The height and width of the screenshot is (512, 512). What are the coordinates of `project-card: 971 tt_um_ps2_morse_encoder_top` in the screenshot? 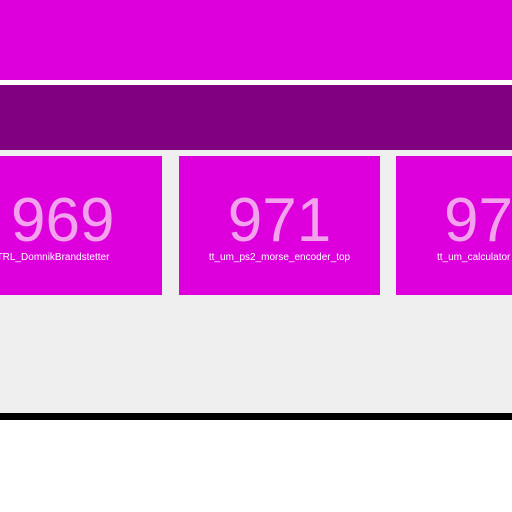 It's located at (279, 225).